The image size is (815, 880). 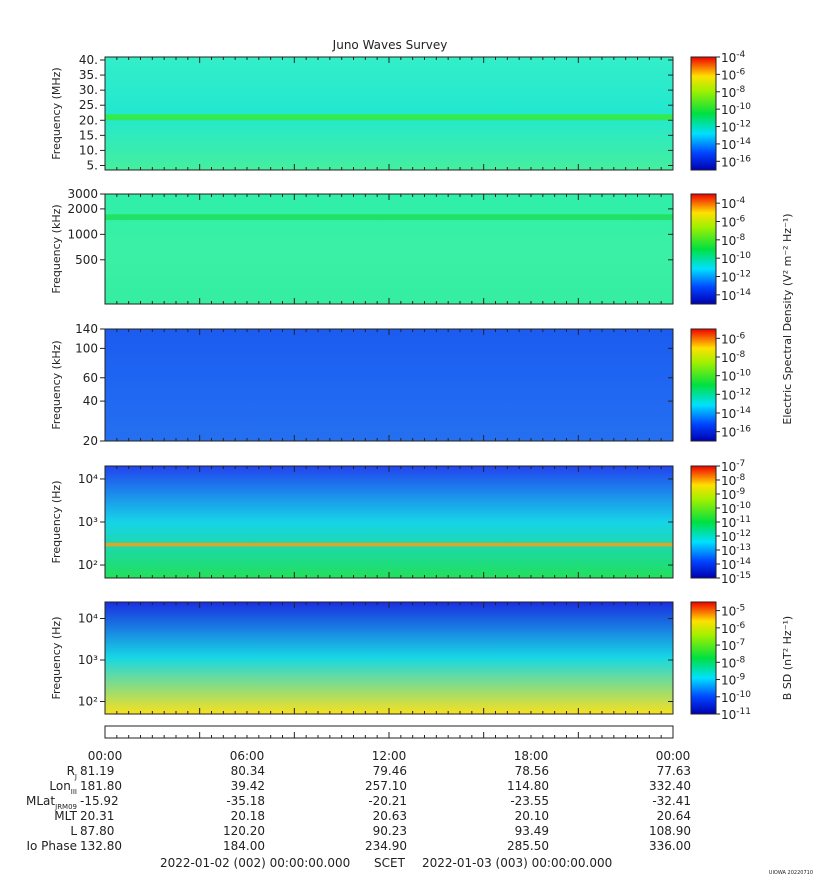 I want to click on y-tick-label: 15., so click(x=88, y=135).